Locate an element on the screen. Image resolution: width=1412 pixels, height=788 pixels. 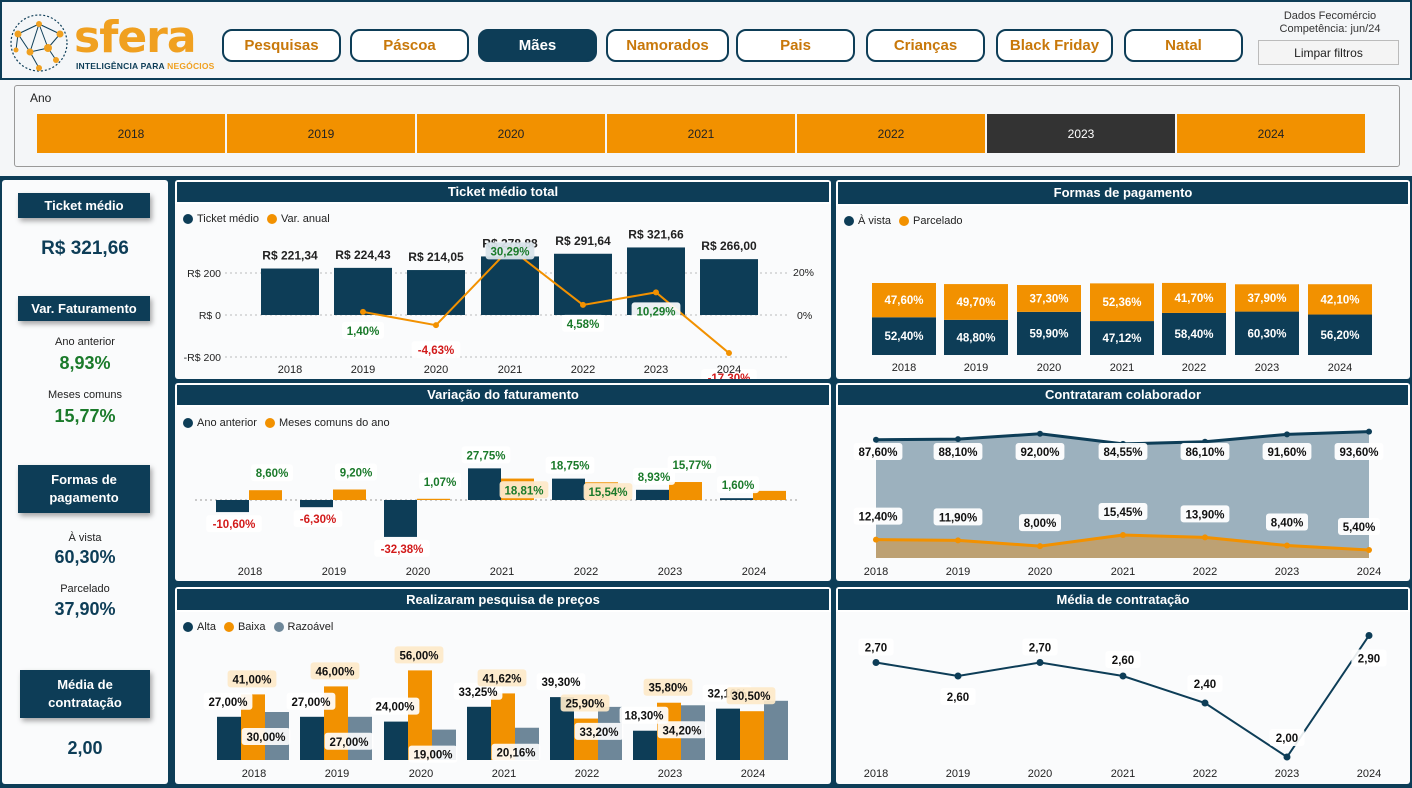
hire-label-2018: 2,70 is located at coordinates (876, 649).